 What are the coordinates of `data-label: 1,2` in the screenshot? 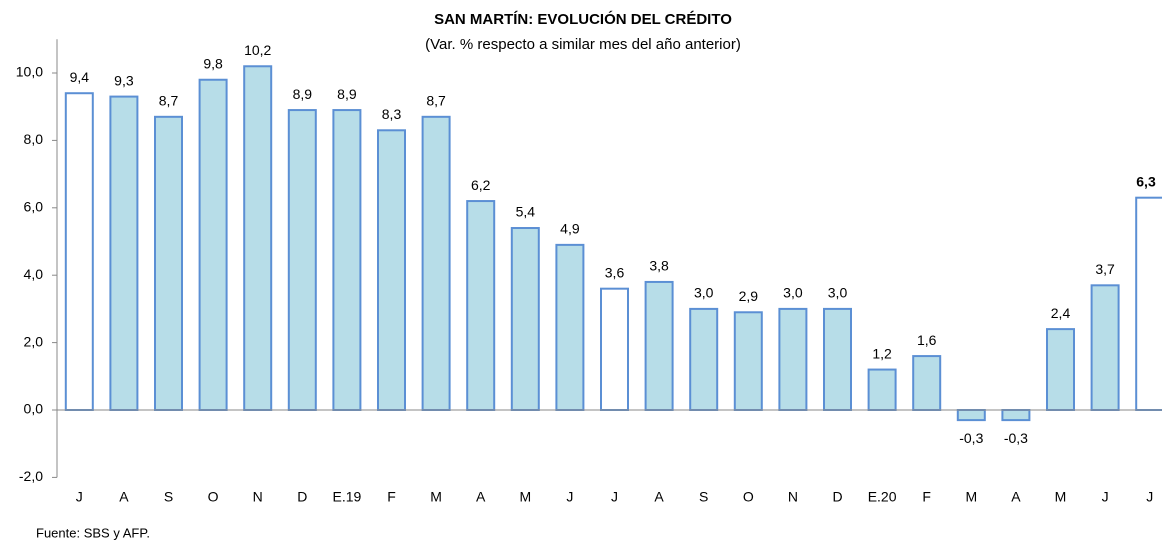 It's located at (882, 353).